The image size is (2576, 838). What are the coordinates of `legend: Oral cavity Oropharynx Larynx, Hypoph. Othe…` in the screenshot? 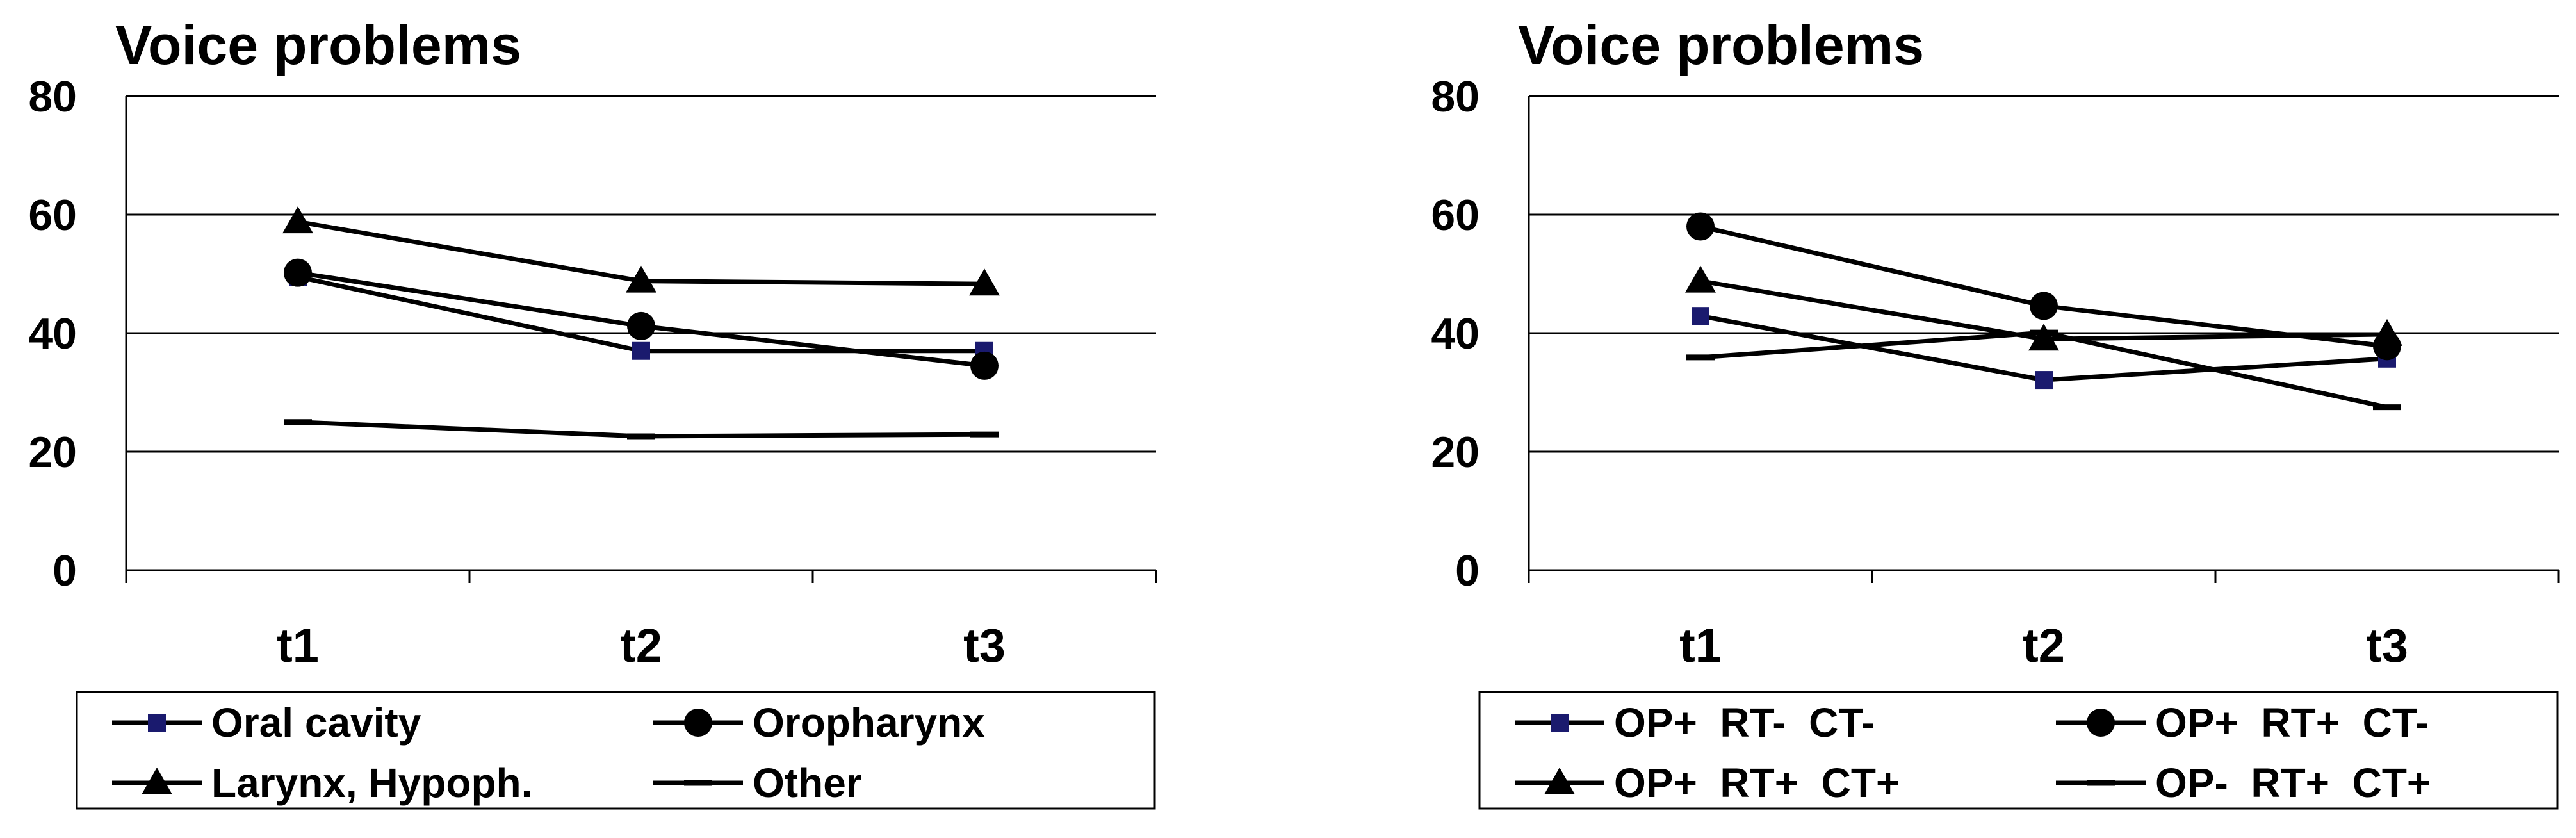 It's located at (616, 750).